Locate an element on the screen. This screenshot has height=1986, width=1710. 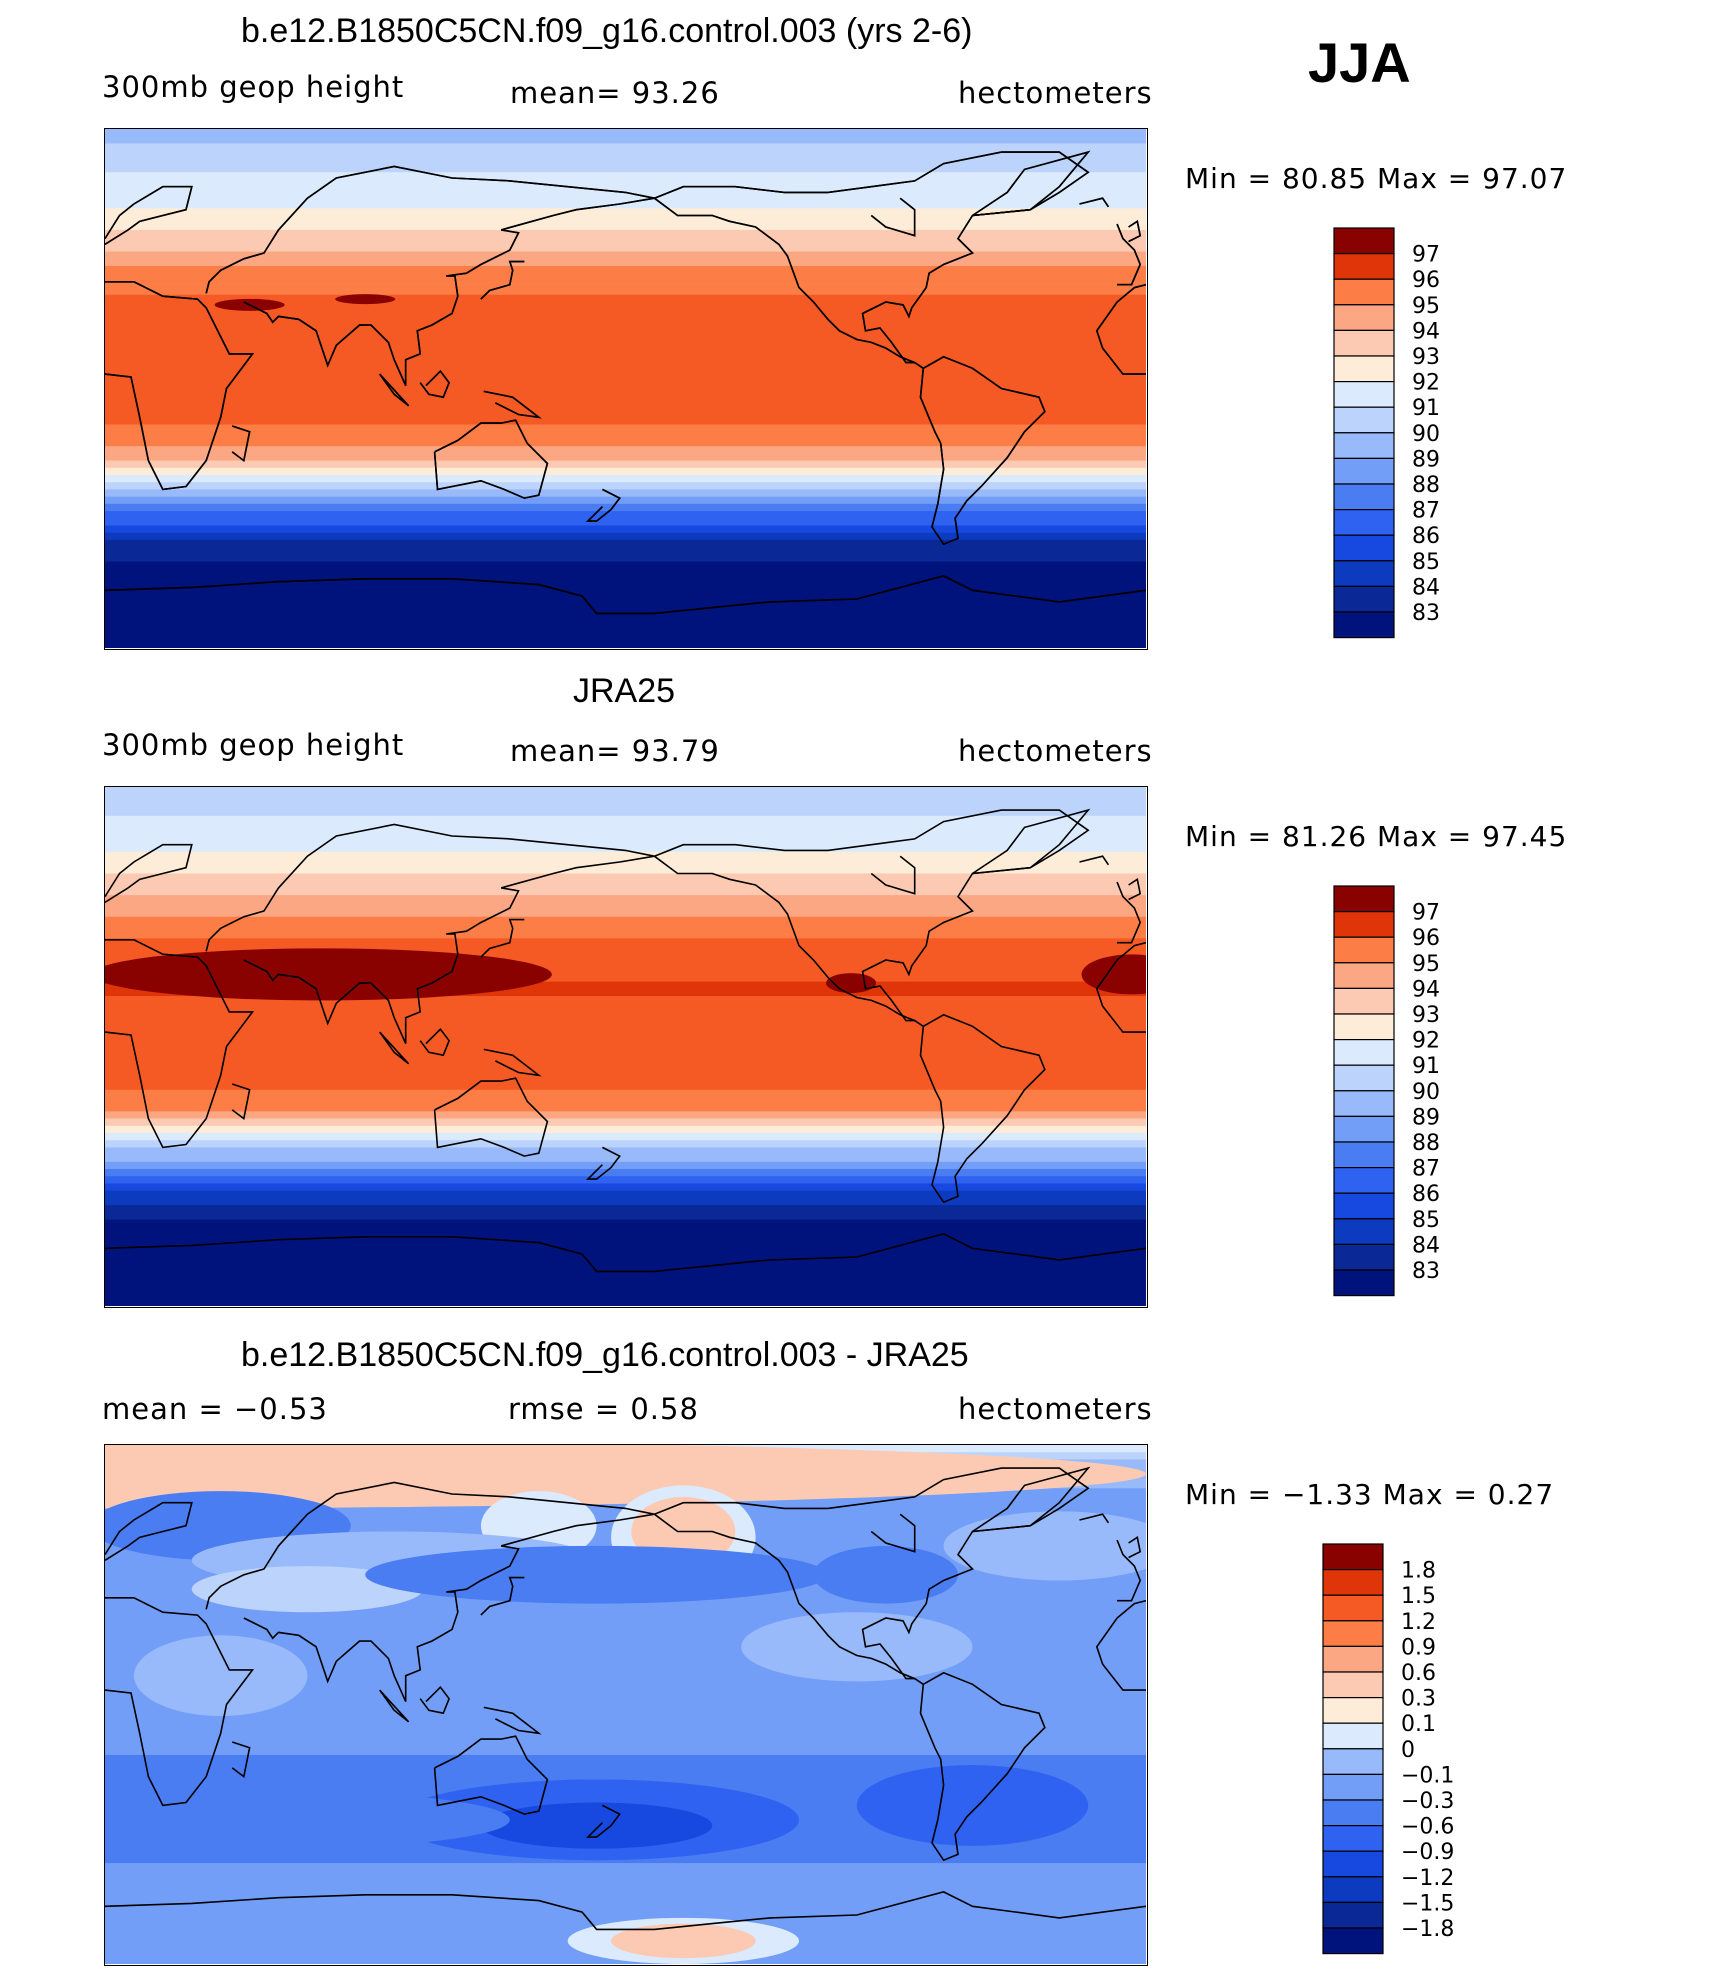
panel1-units-label: hectometers is located at coordinates (1055, 93).